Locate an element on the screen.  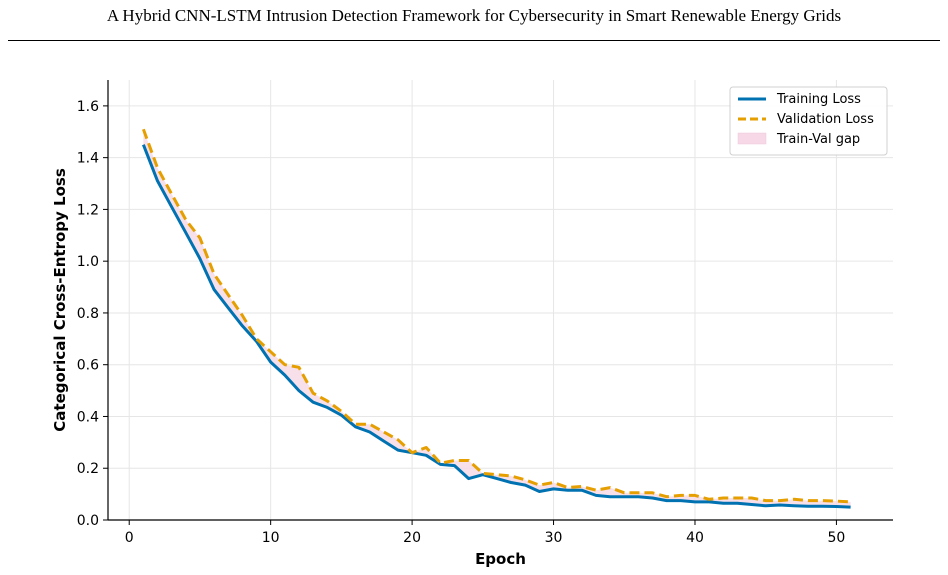
y-tick-label: 1.4 is located at coordinates (88, 159).